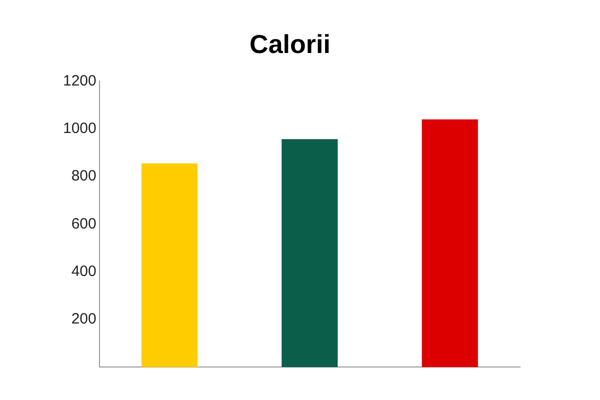 This screenshot has height=400, width=600. I want to click on y-tick-label: 1000, so click(79, 129).